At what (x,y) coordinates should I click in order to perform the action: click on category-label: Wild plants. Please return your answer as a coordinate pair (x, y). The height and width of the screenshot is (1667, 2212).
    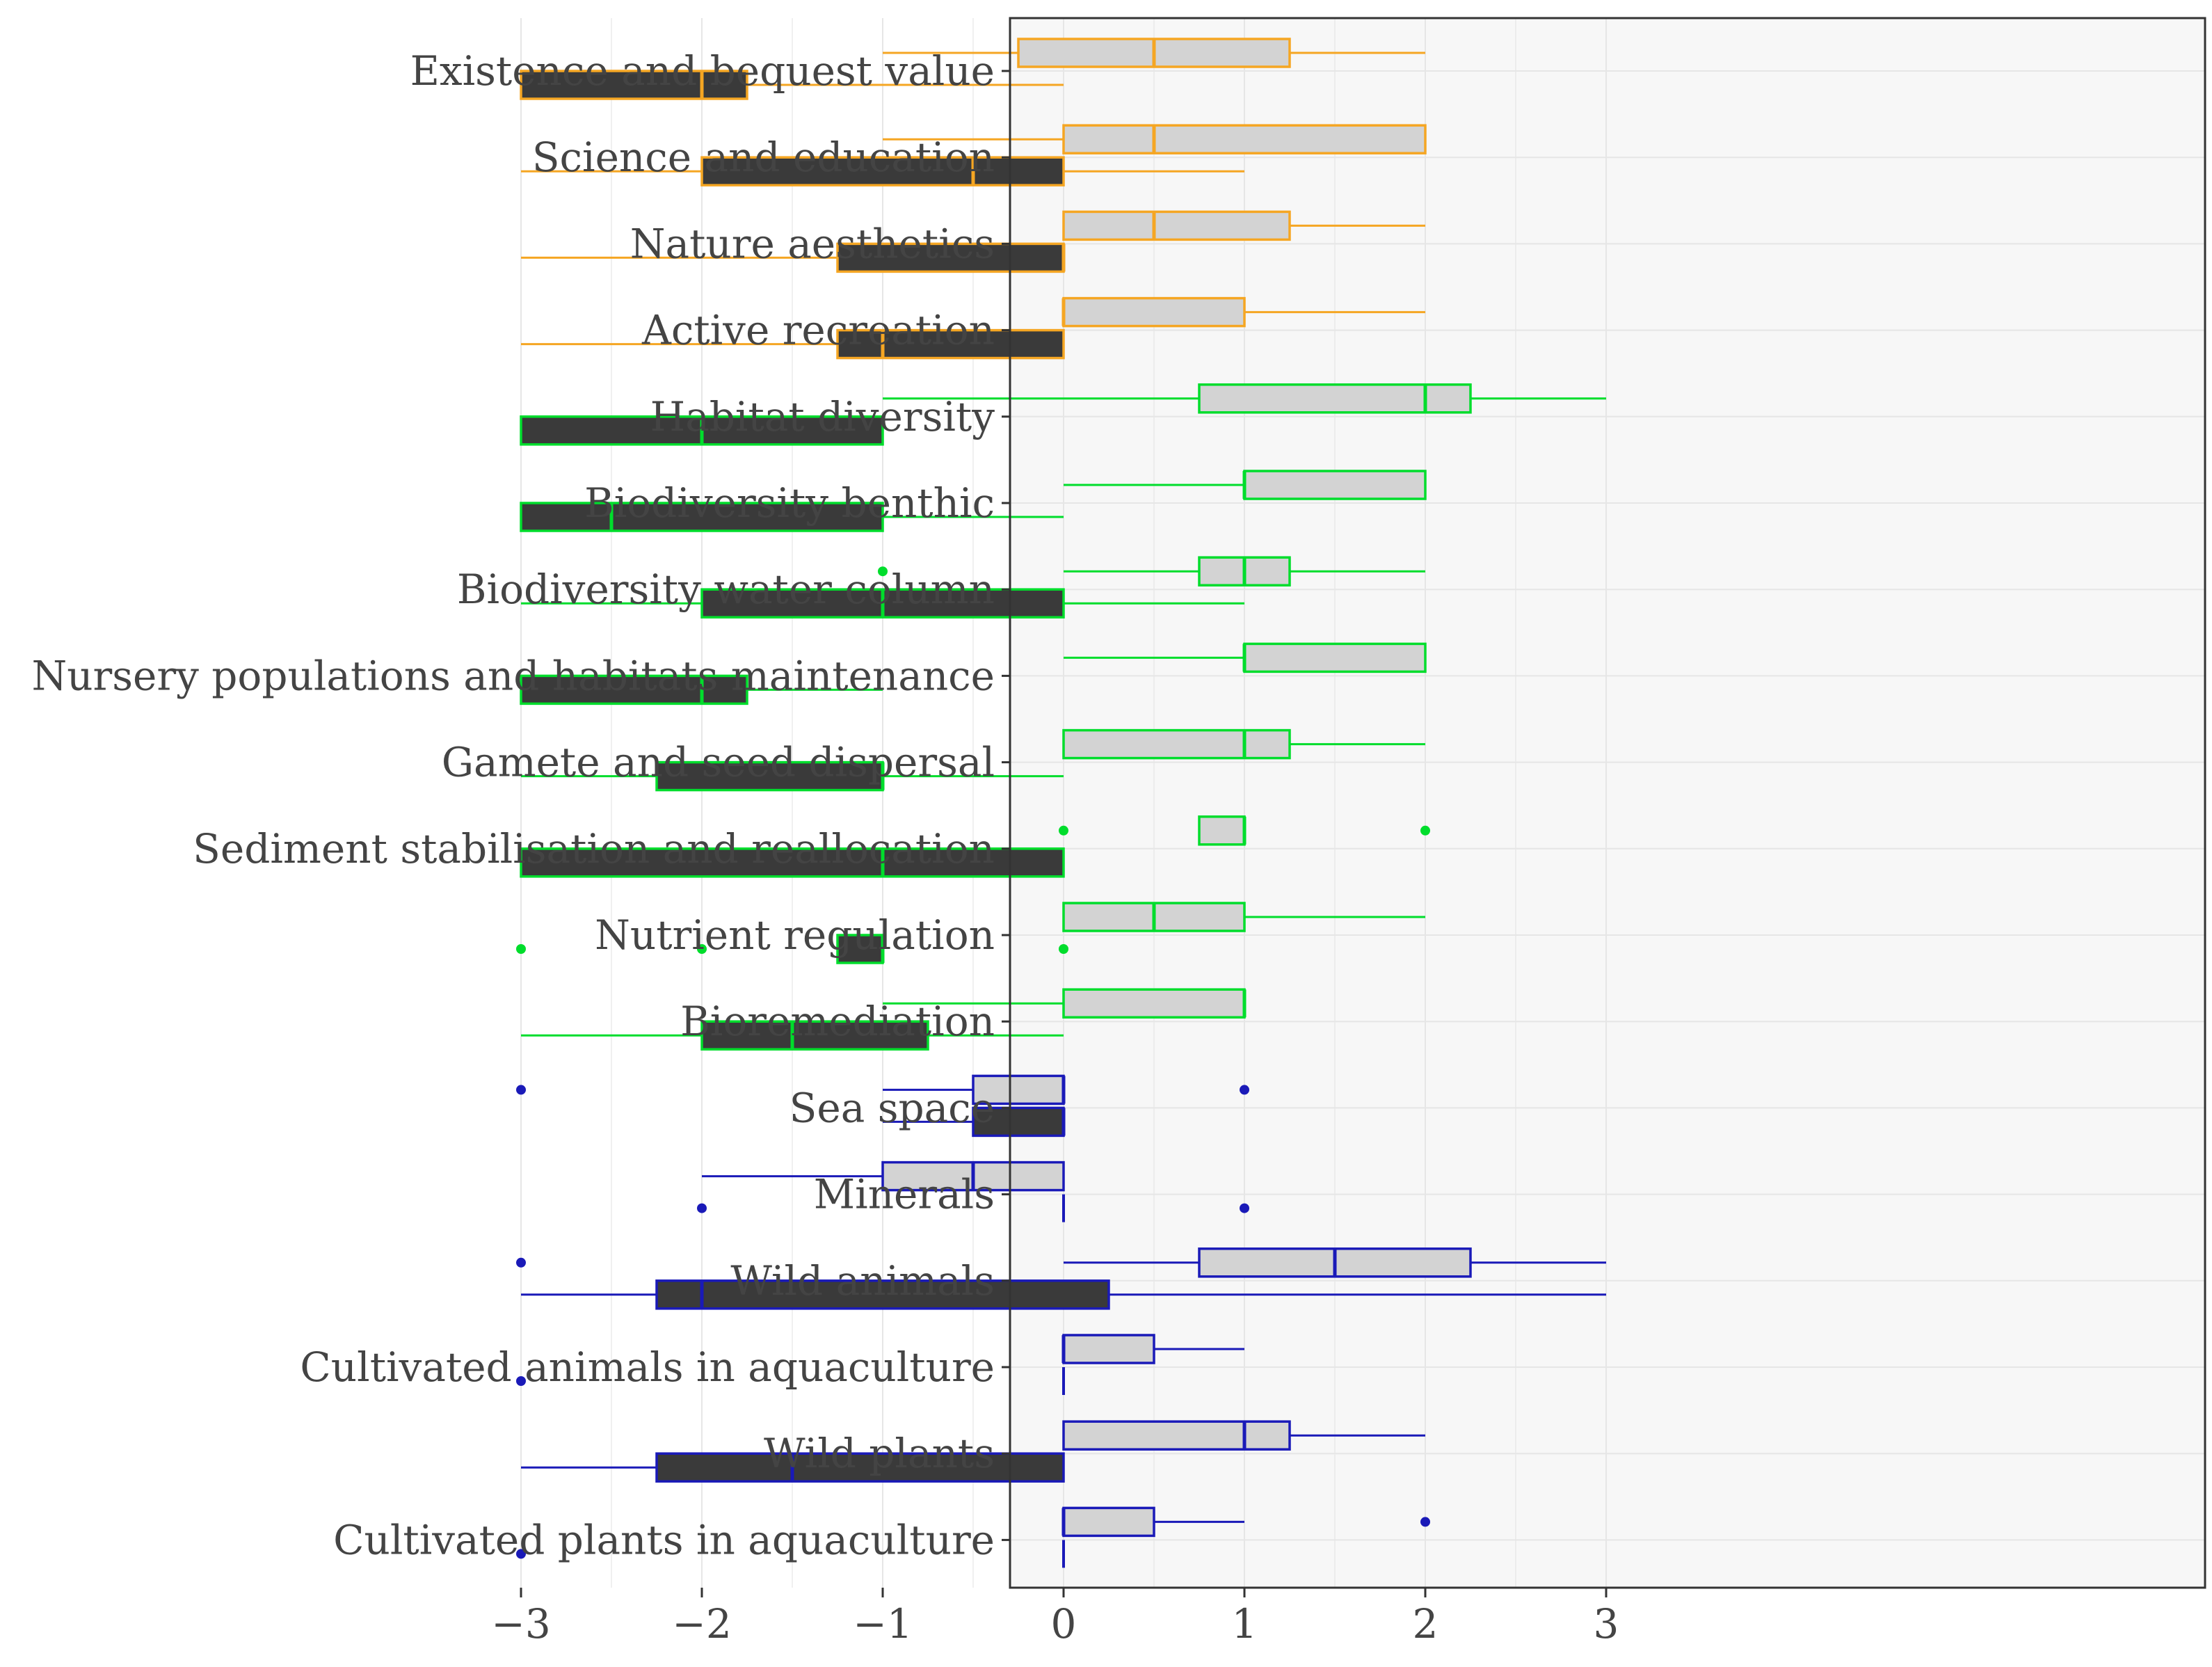
    Looking at the image, I should click on (879, 1453).